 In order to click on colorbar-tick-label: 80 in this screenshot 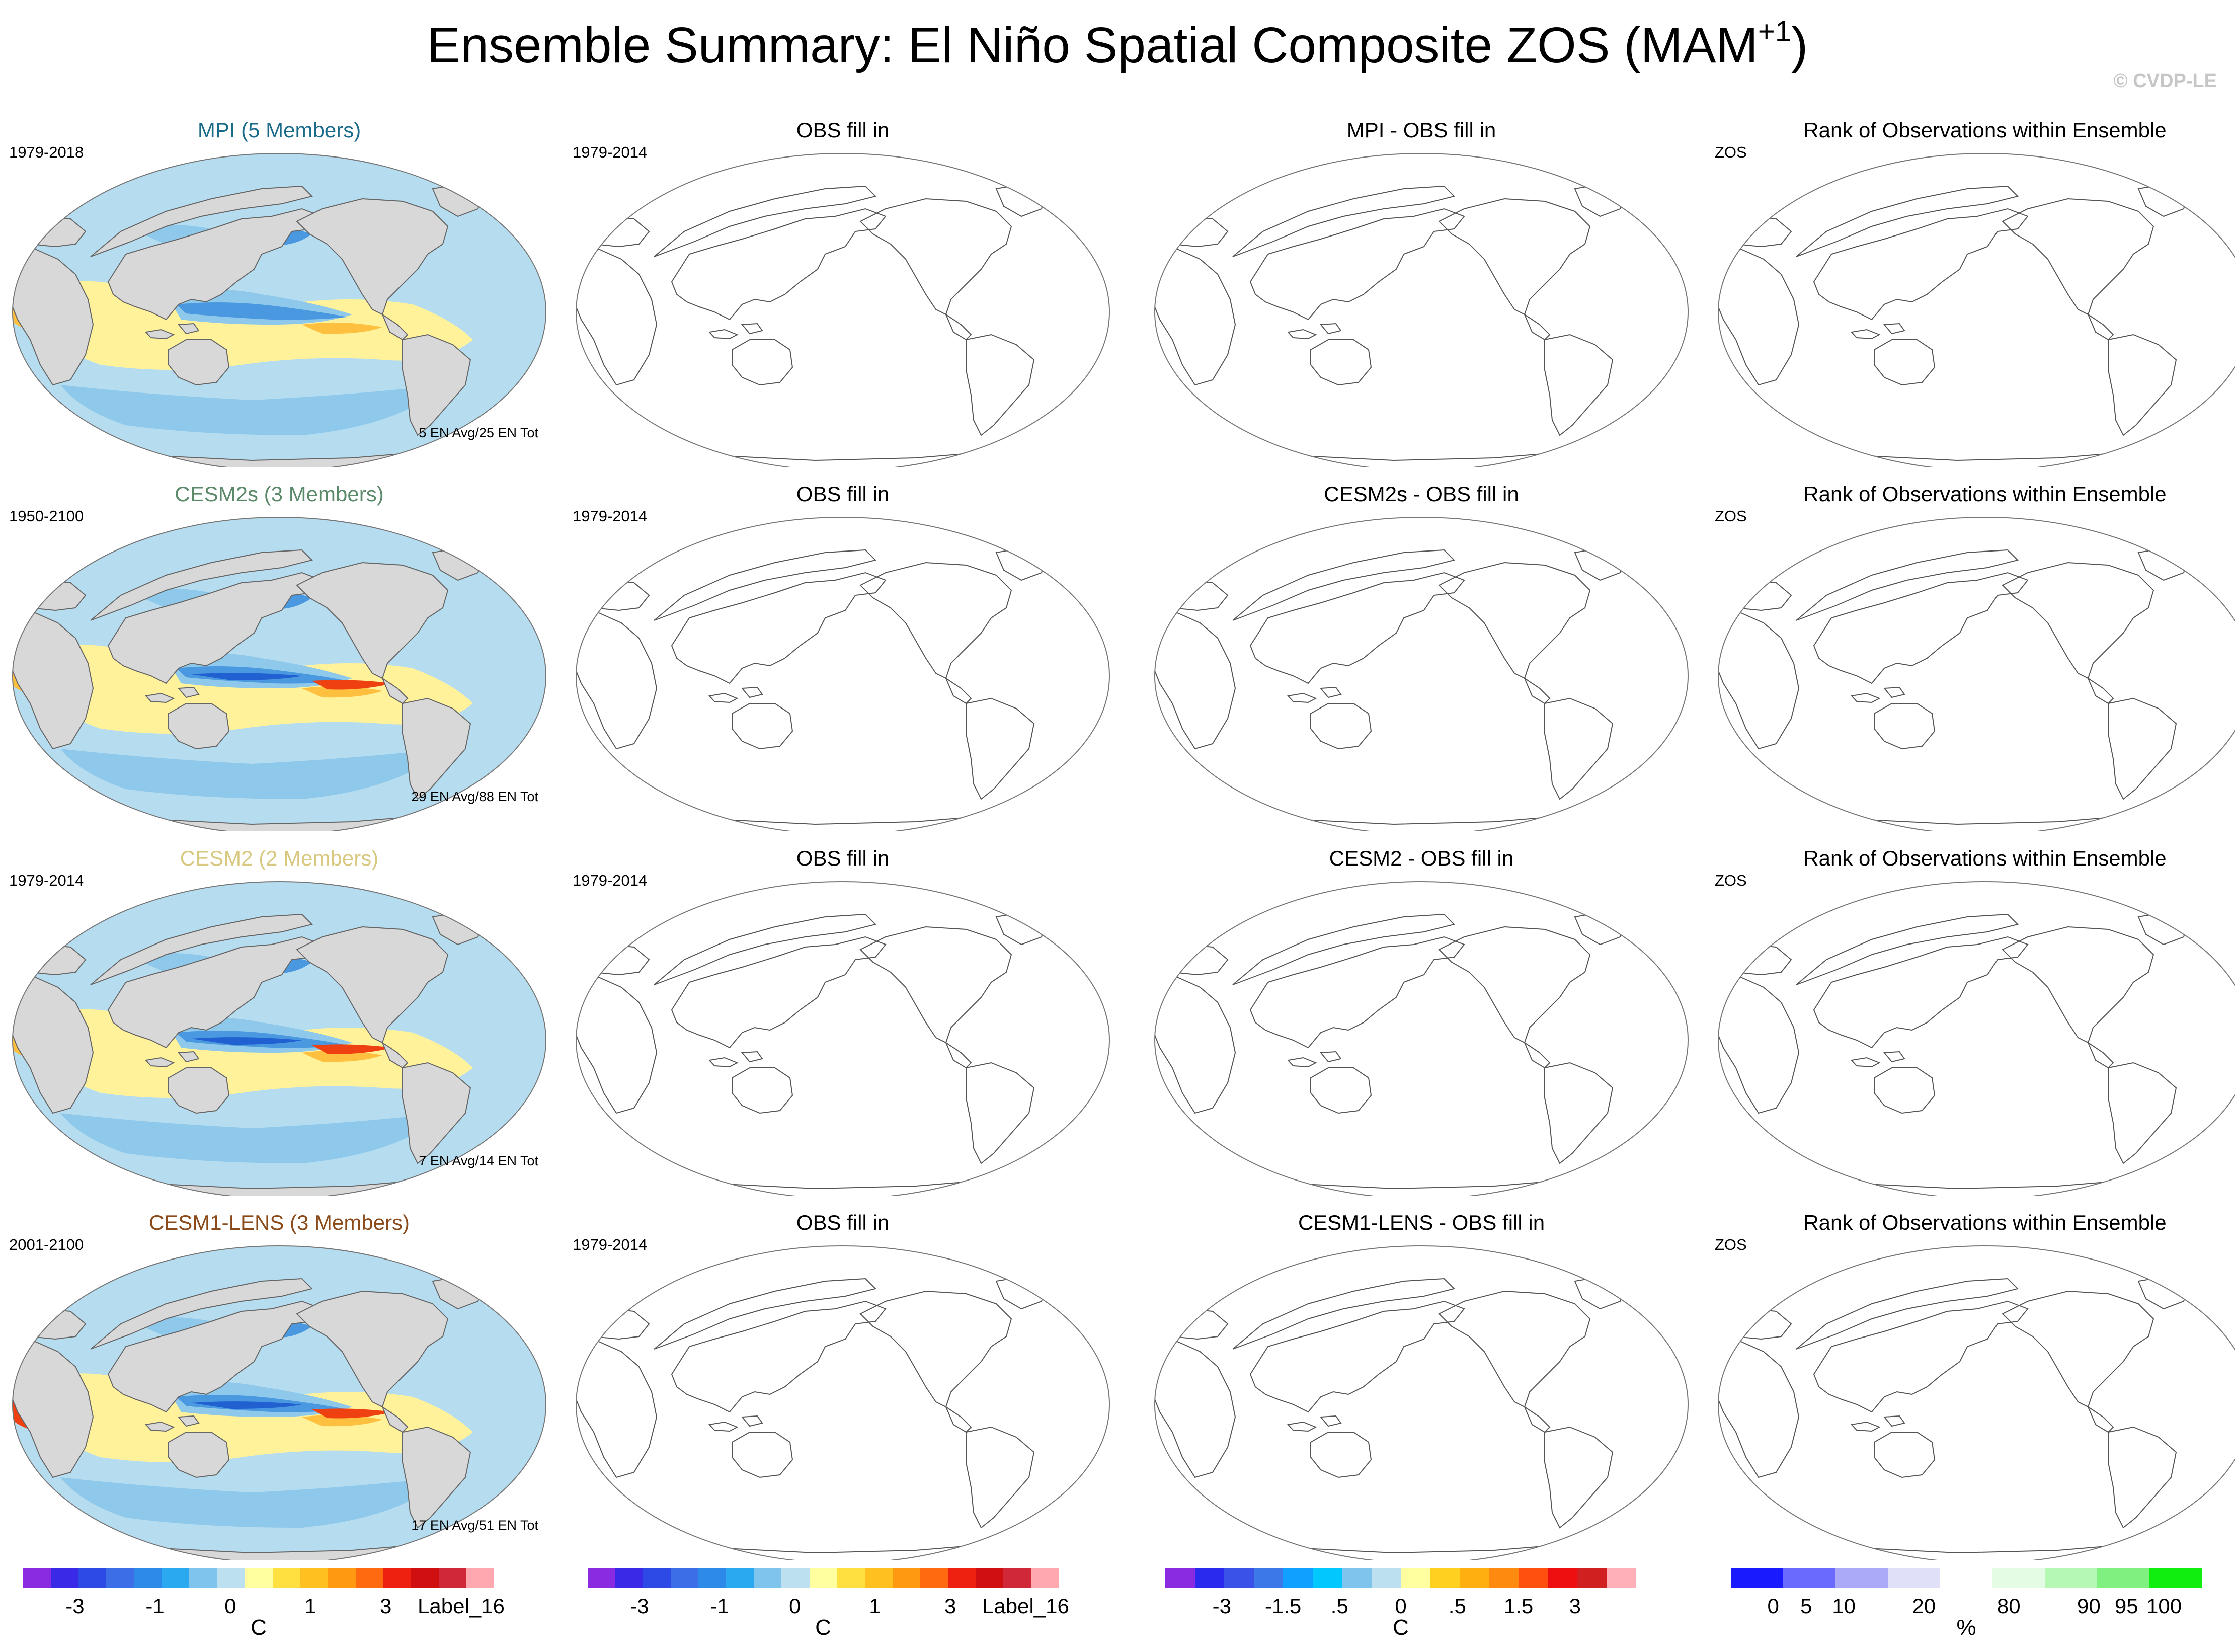, I will do `click(2009, 1606)`.